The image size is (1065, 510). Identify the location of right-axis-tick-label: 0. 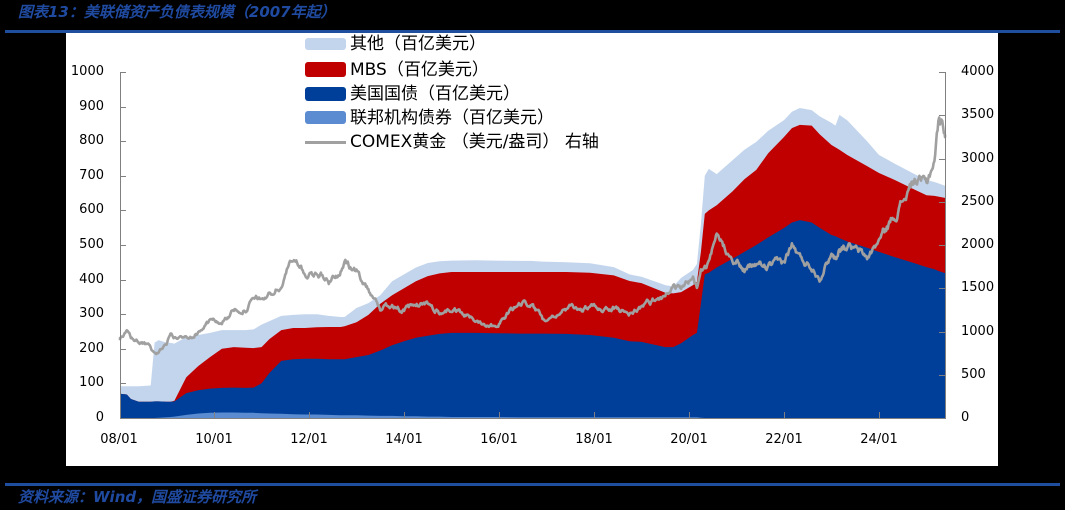
(965, 417).